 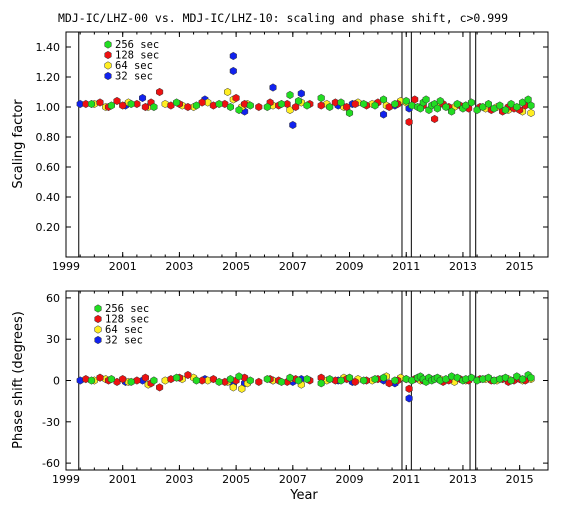 I want to click on y-tick-label: 0, so click(x=56, y=381).